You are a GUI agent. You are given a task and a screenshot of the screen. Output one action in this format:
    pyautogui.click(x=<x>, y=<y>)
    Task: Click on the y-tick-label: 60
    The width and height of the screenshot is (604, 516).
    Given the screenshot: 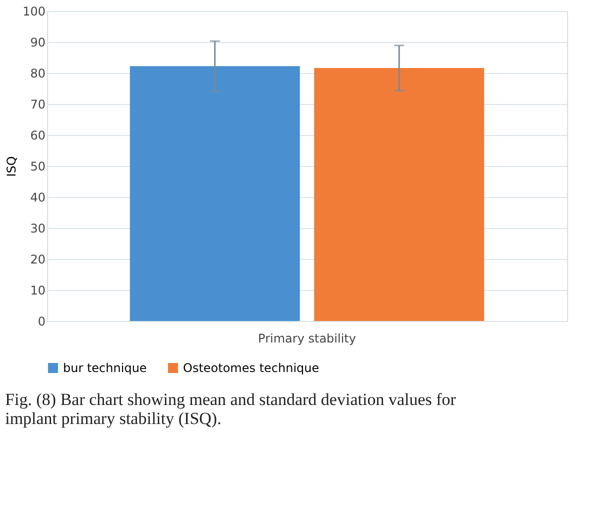 What is the action you would take?
    pyautogui.click(x=38, y=135)
    